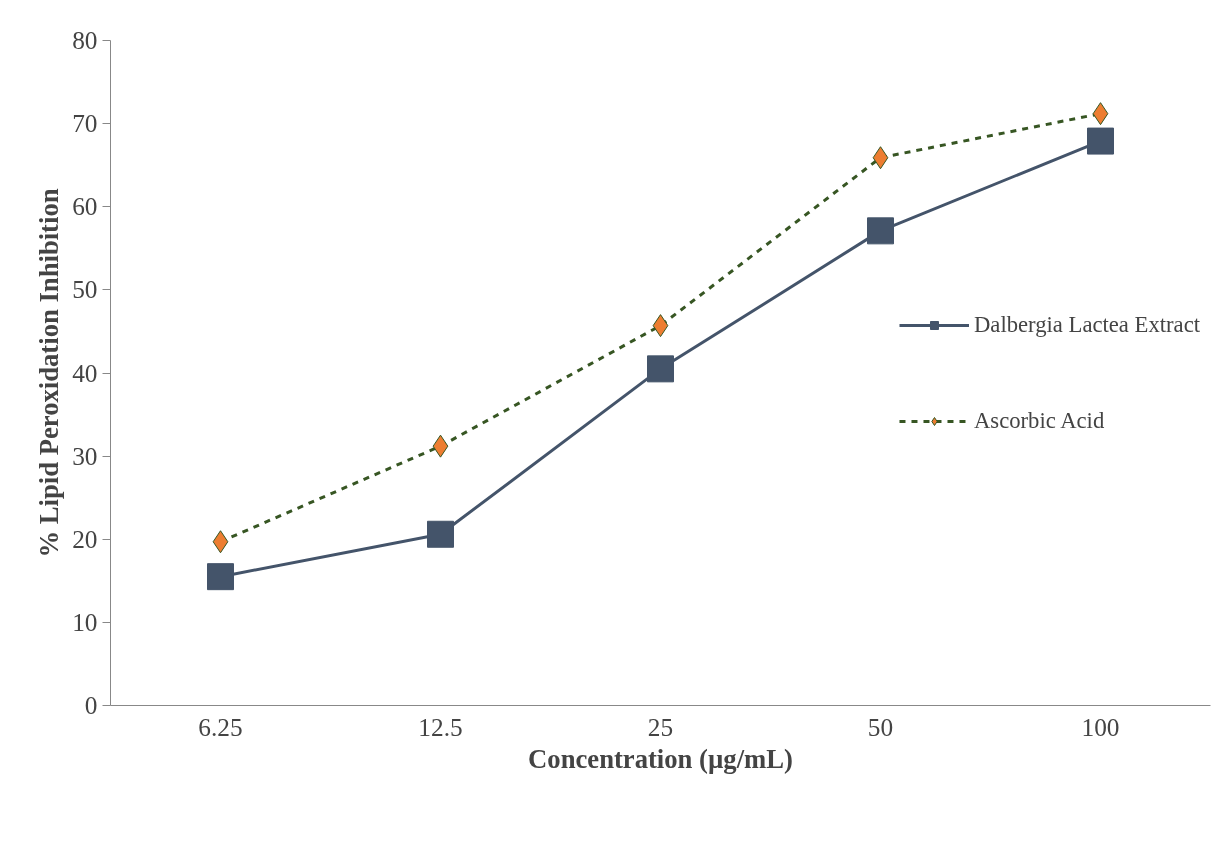 The width and height of the screenshot is (1230, 845). What do you see at coordinates (85, 206) in the screenshot?
I see `y-tick-label: 60` at bounding box center [85, 206].